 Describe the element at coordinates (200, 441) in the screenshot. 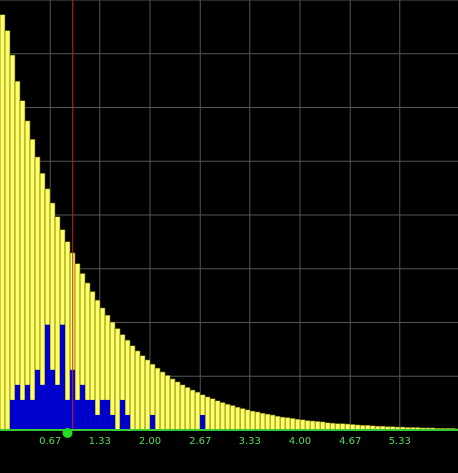

I see `x-tick-label: 2.67` at that location.